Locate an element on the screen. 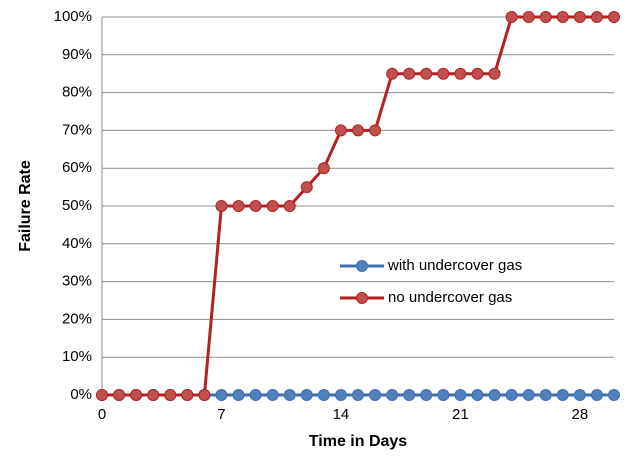 The width and height of the screenshot is (632, 460). y-tick-label: 30% is located at coordinates (77, 281).